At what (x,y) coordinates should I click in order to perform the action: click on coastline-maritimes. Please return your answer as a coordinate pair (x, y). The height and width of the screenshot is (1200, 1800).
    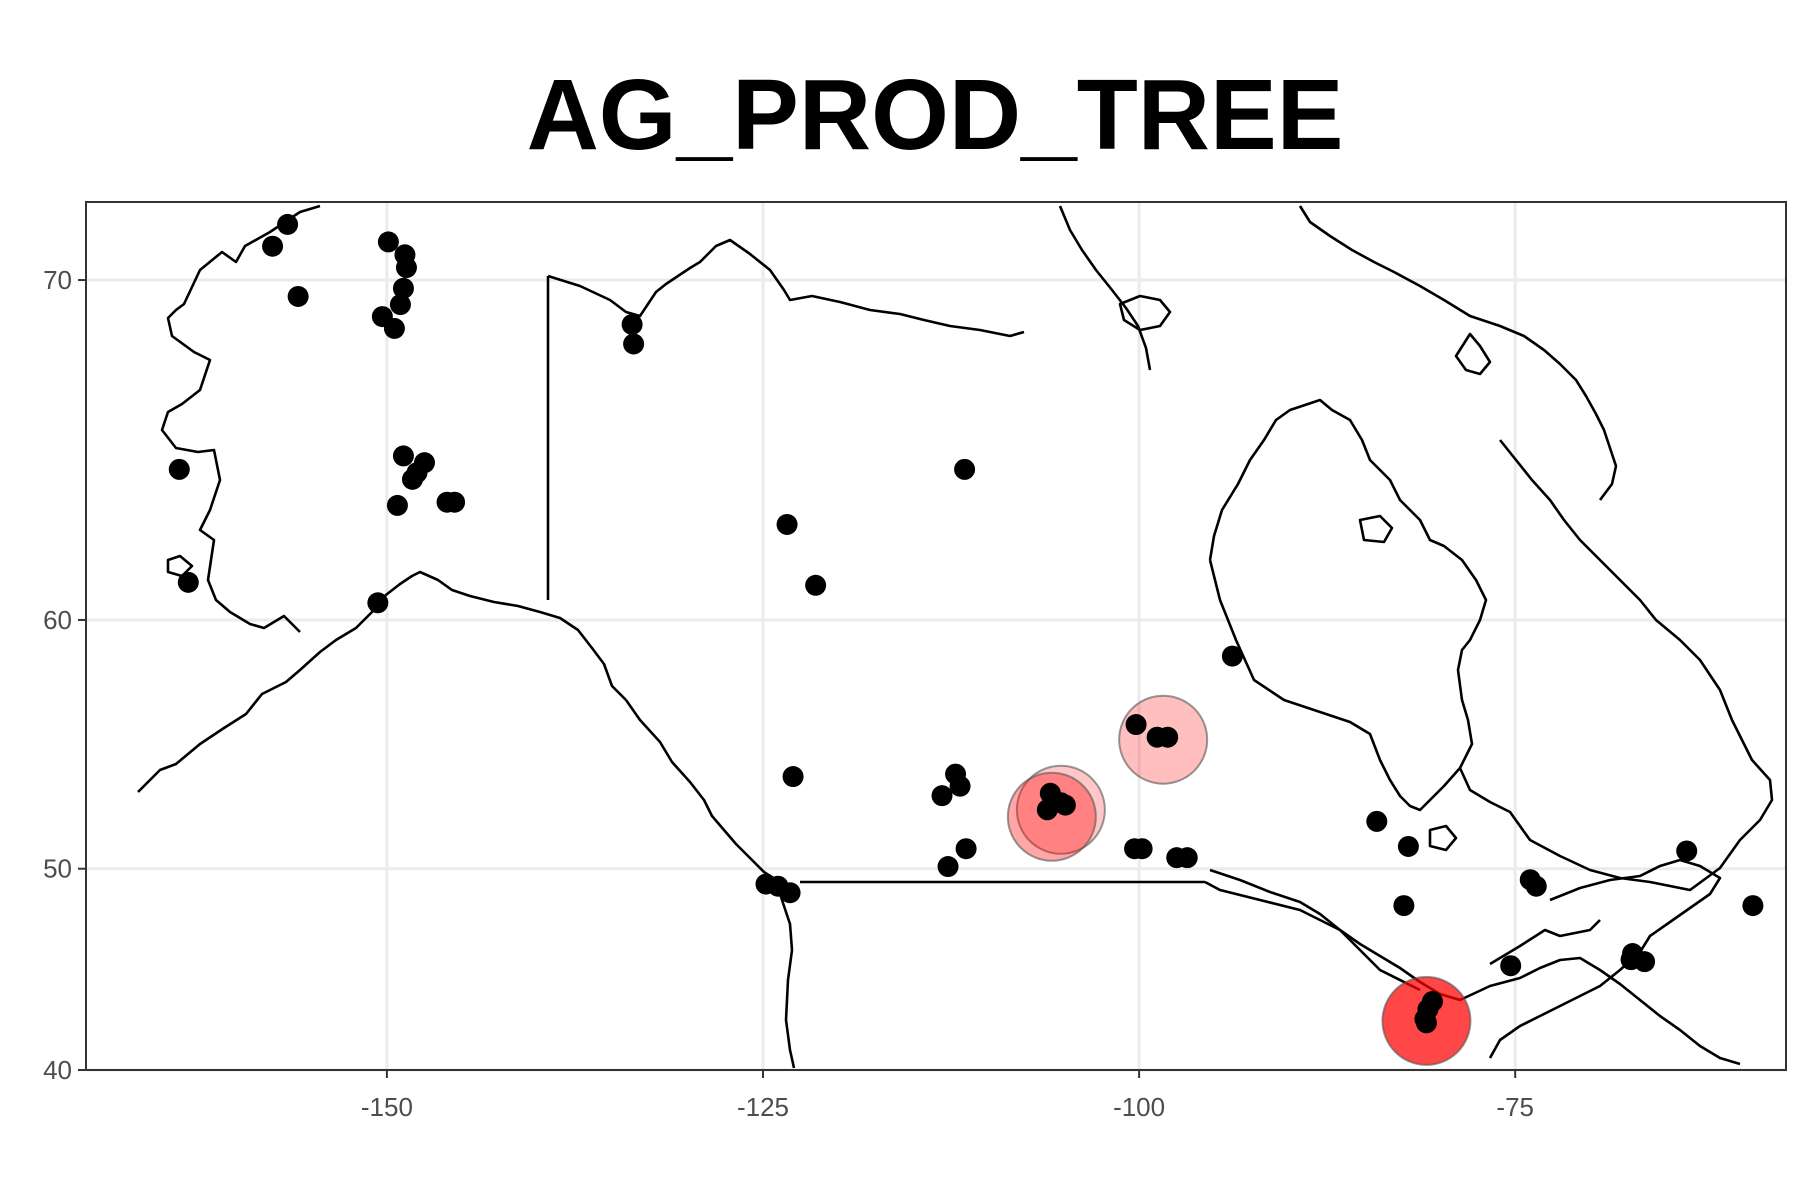
    Looking at the image, I should click on (1605, 958).